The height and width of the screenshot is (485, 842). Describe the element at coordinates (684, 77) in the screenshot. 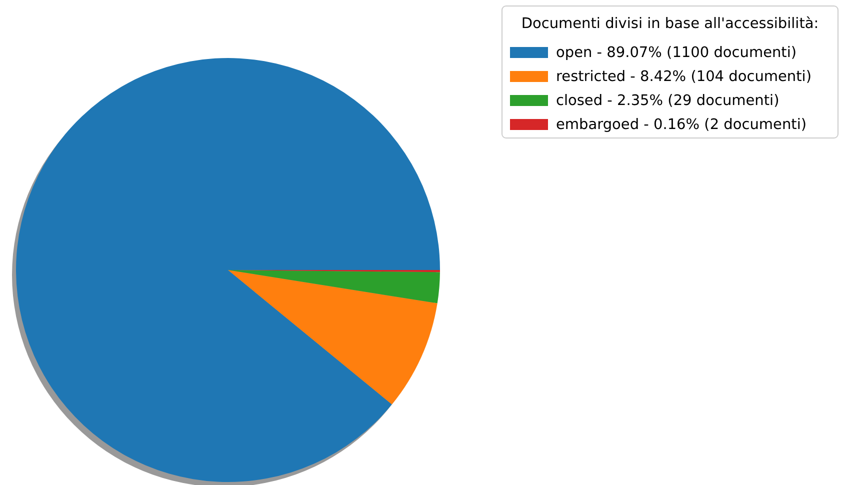

I see `legend-label: restricted - 8.42% (104 documenti)` at that location.